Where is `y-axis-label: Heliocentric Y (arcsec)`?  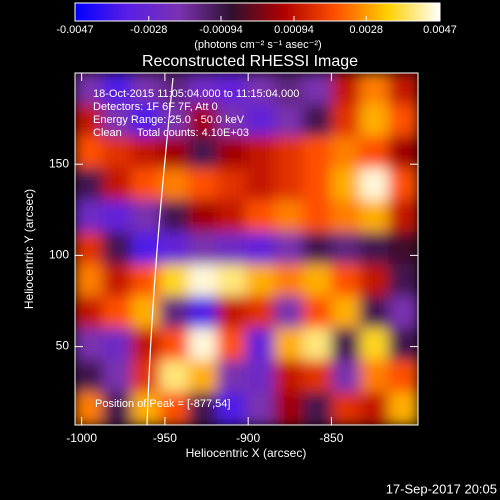
y-axis-label: Heliocentric Y (arcsec) is located at coordinates (29, 249).